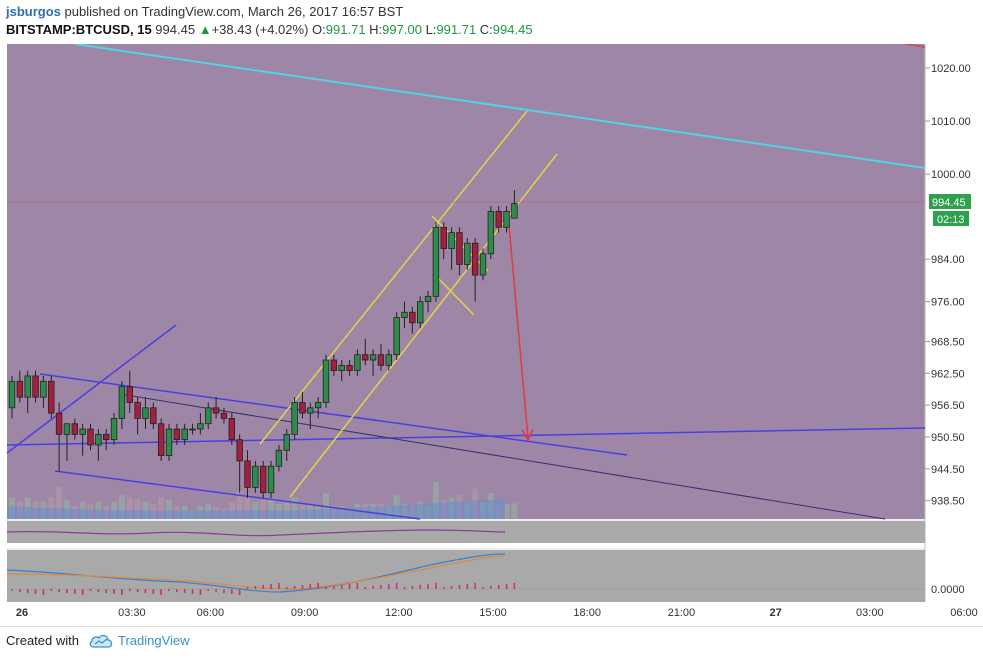 This screenshot has width=983, height=659. What do you see at coordinates (154, 640) in the screenshot?
I see `tradingview-link: TradingView` at bounding box center [154, 640].